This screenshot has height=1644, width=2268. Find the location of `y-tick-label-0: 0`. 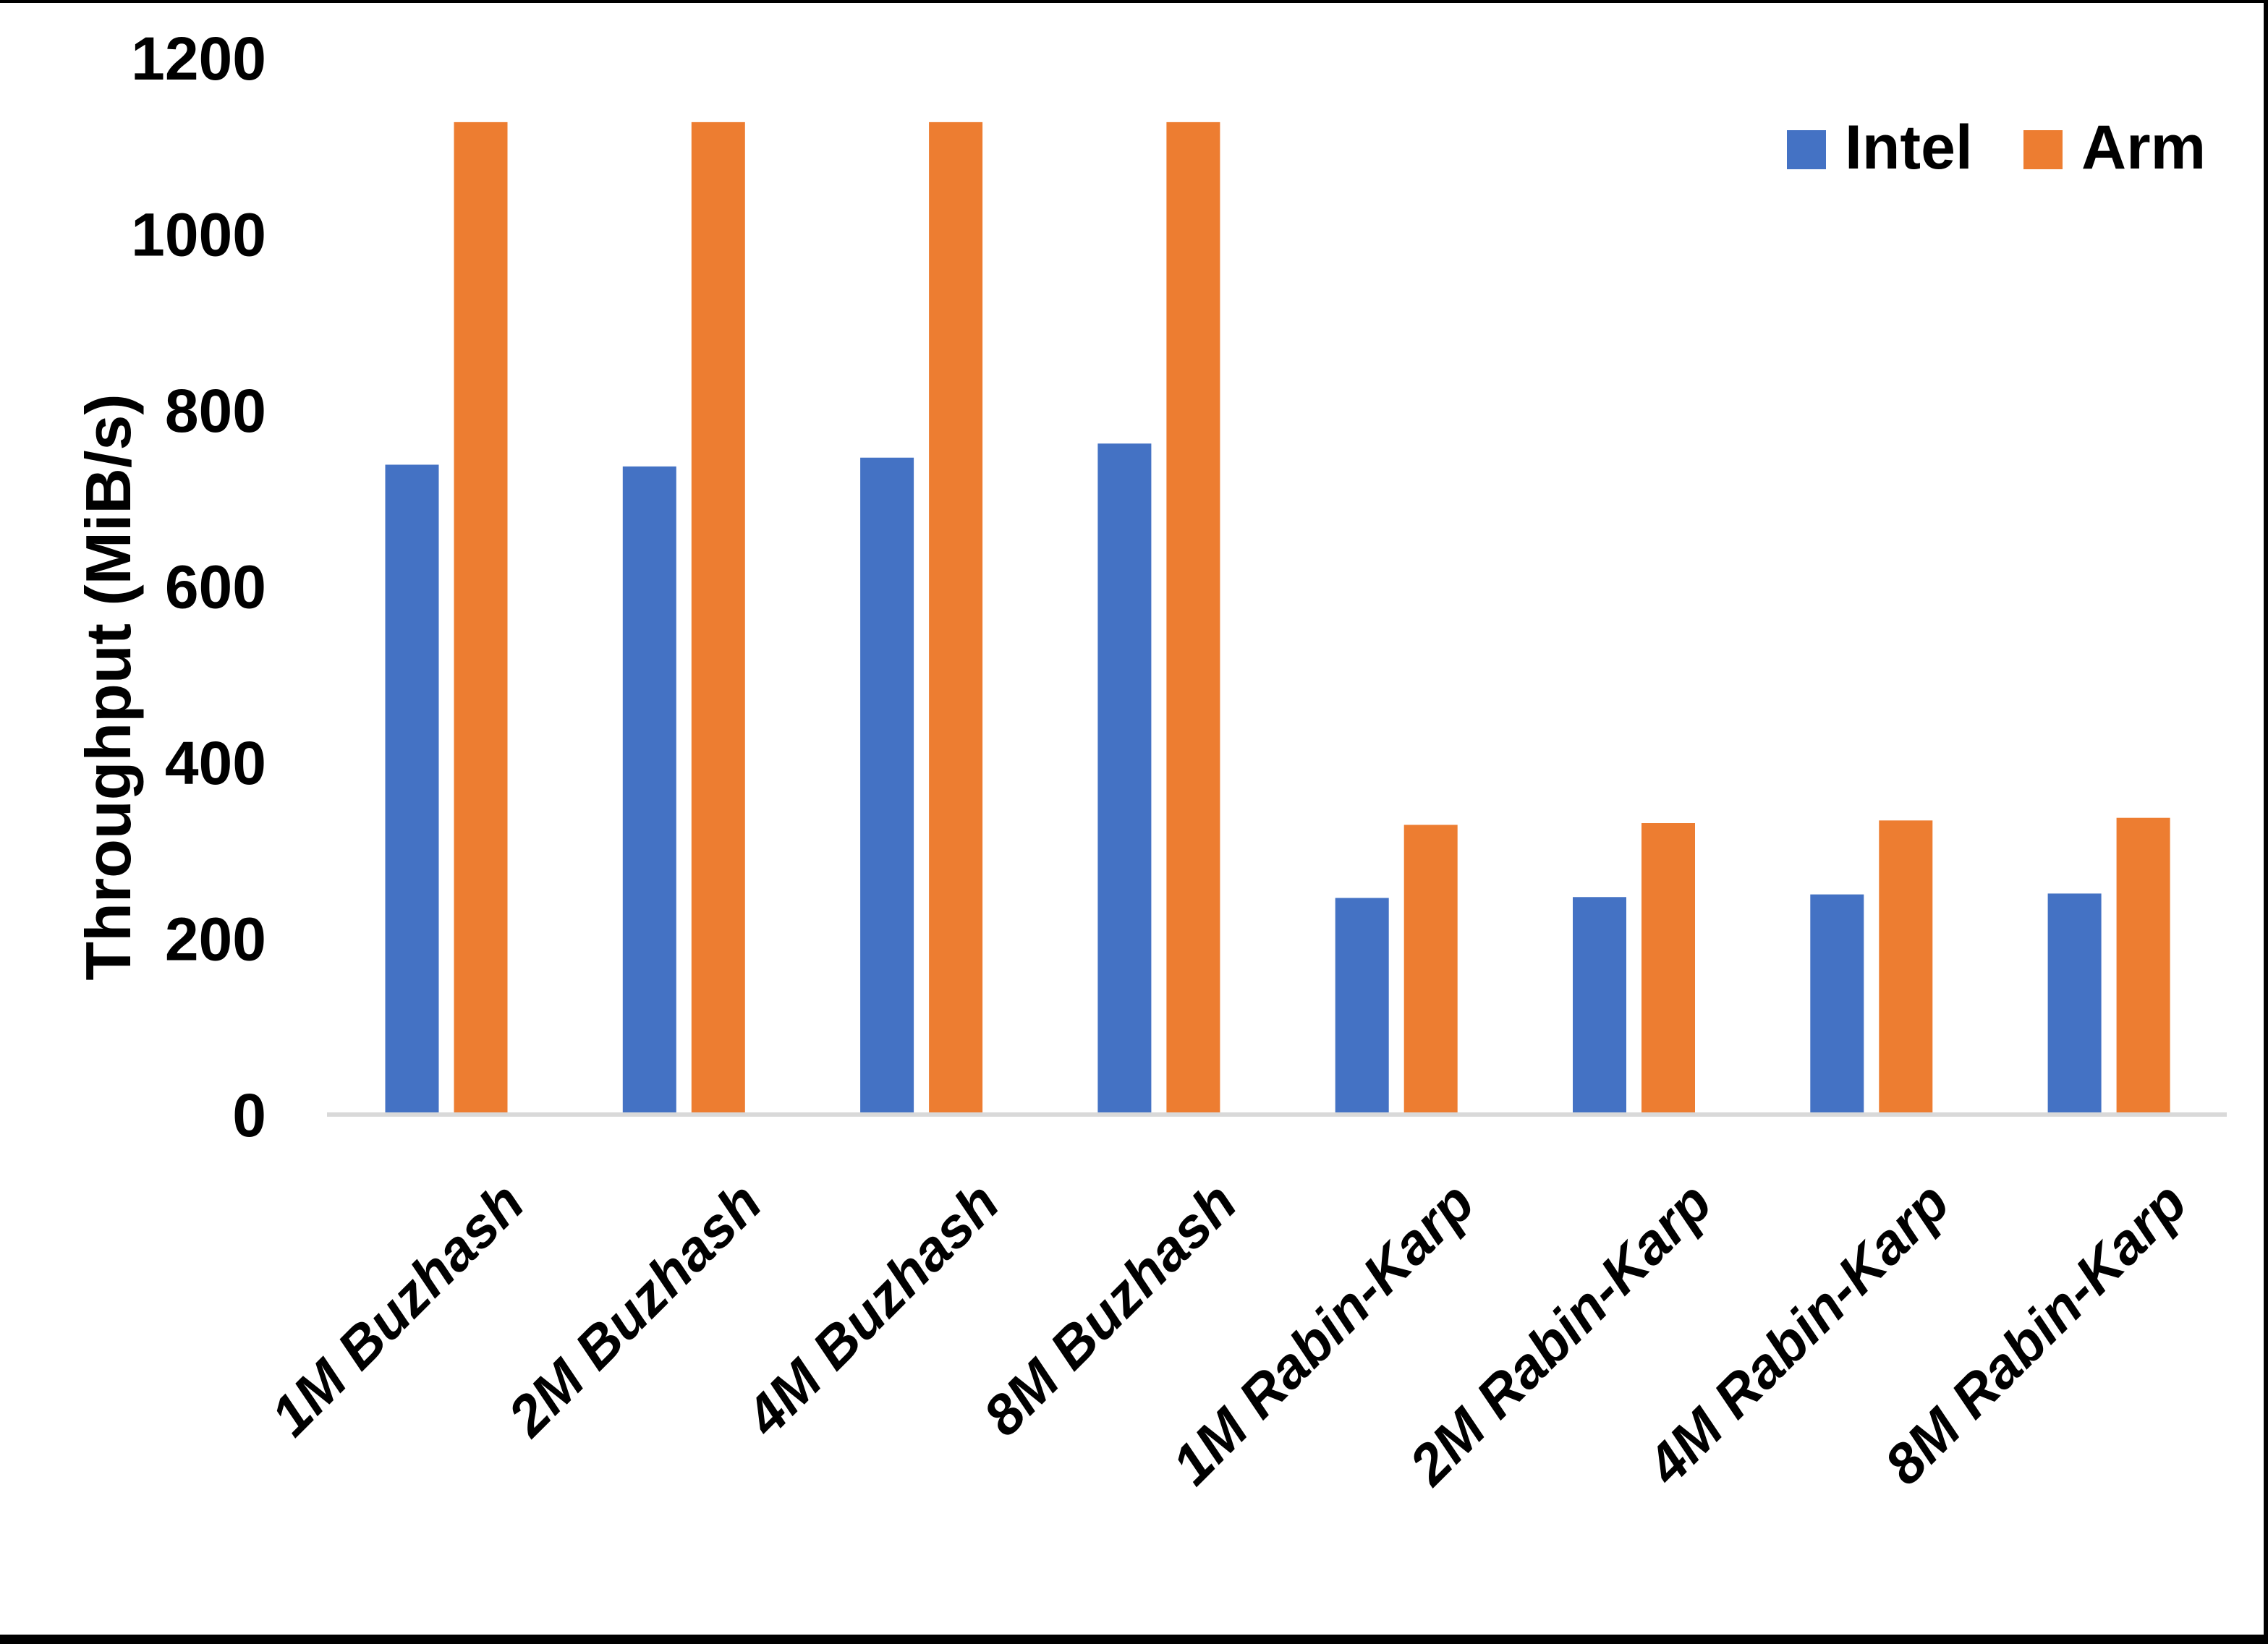

y-tick-label-0: 0 is located at coordinates (249, 1115).